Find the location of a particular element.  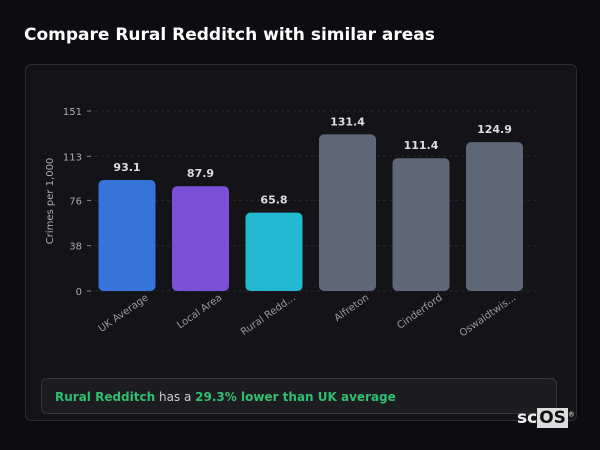

summary-highlight: 29.3% lower than UK average is located at coordinates (295, 397).